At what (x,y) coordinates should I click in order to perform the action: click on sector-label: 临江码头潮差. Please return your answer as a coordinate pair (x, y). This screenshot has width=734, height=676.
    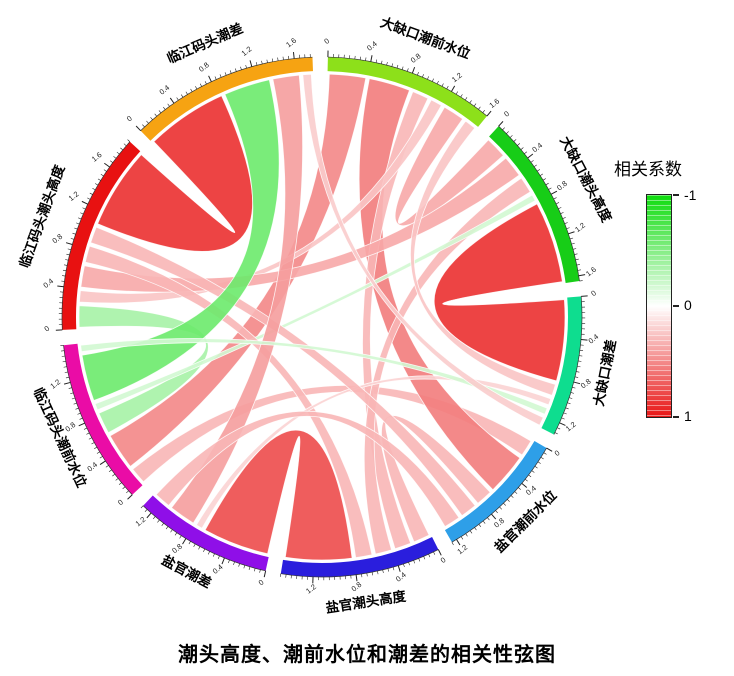
    Looking at the image, I should click on (204, 43).